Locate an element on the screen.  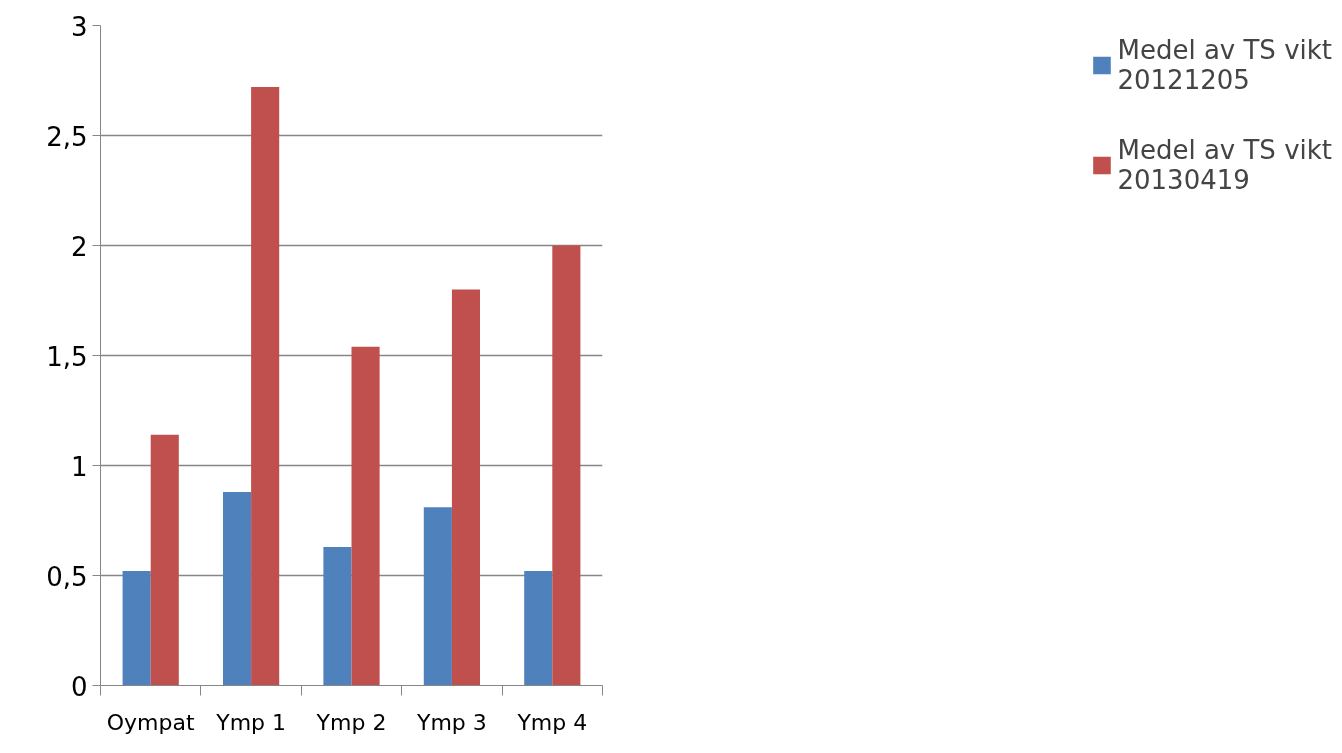
y-tick-label: 2 is located at coordinates (79, 246).